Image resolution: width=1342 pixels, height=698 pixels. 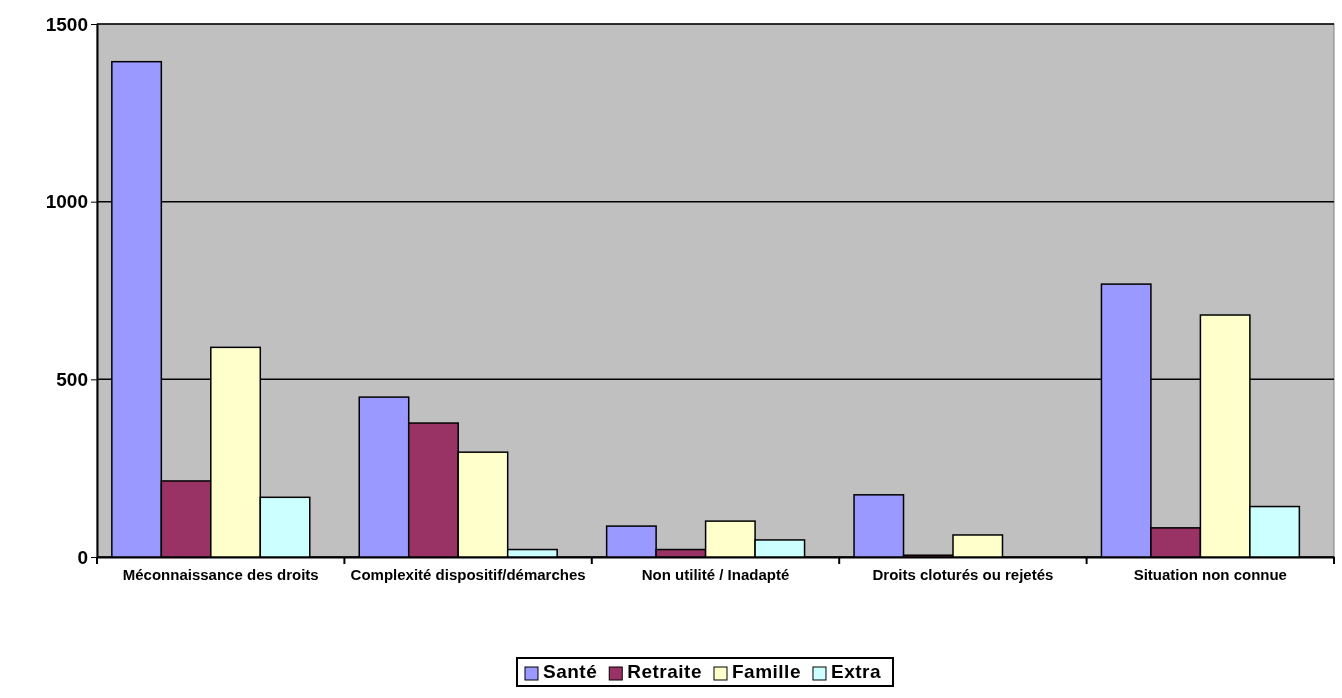 What do you see at coordinates (1210, 574) in the screenshot?
I see `x-tick-label: Situation non connue` at bounding box center [1210, 574].